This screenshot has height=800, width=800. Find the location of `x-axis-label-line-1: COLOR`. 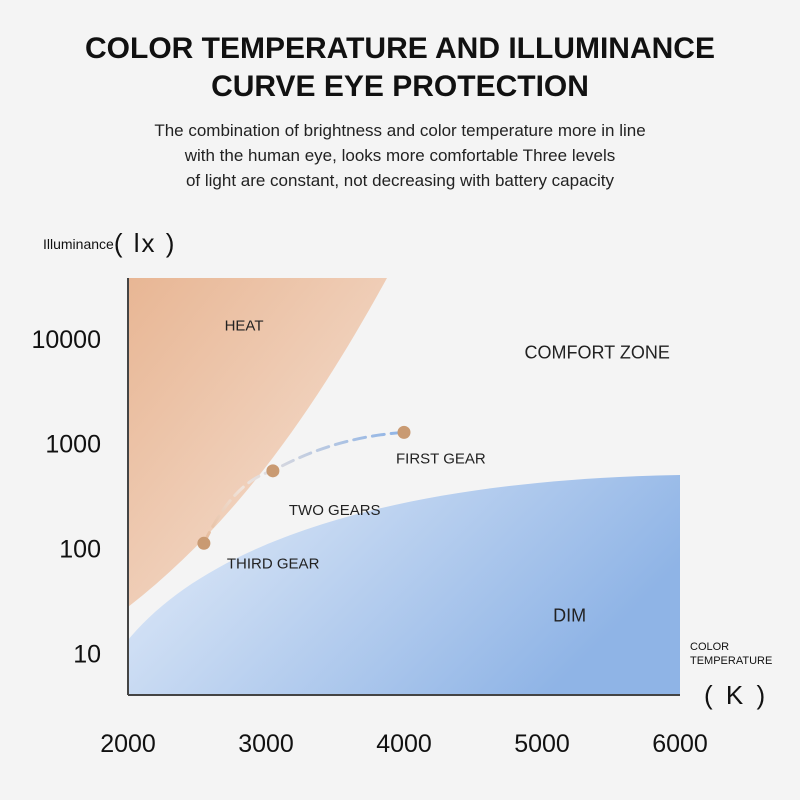

x-axis-label-line-1: COLOR is located at coordinates (710, 647).